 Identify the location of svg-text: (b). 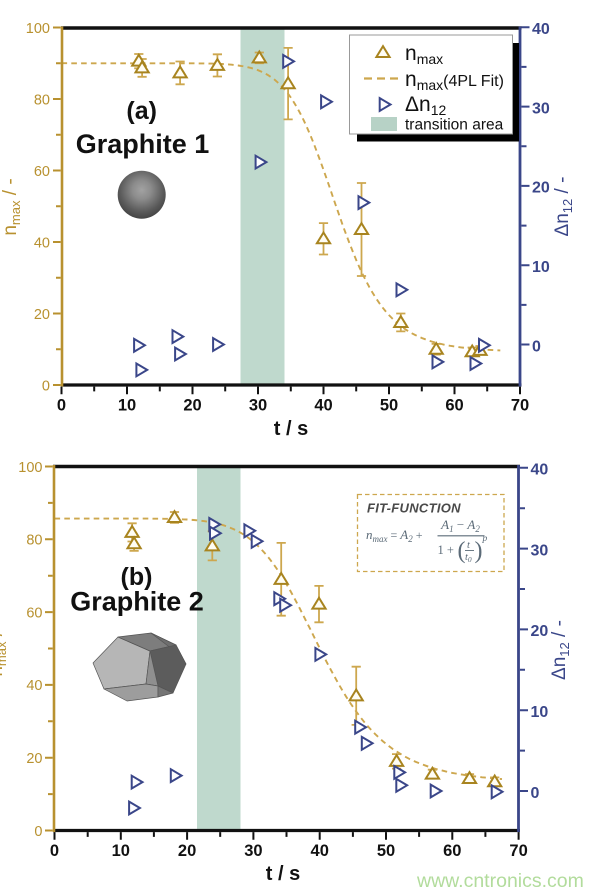
(137, 577).